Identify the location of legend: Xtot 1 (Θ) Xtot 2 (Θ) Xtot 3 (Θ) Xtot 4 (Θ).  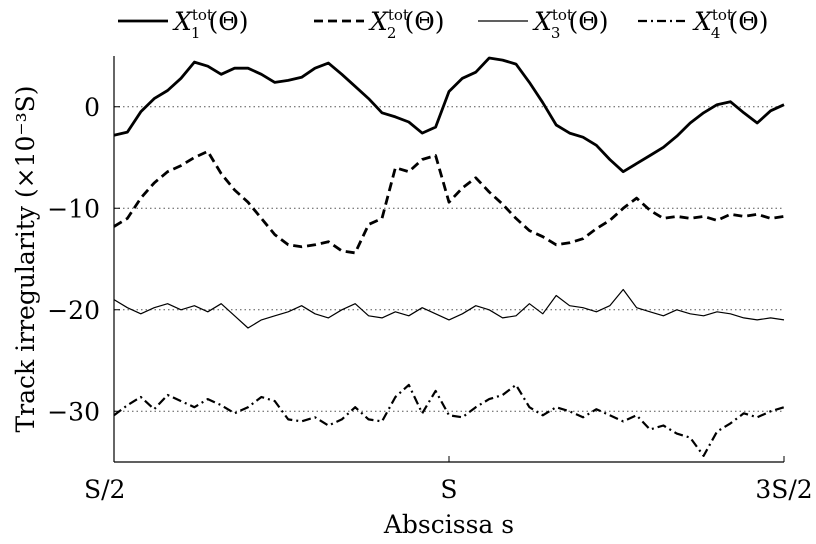
(443, 24).